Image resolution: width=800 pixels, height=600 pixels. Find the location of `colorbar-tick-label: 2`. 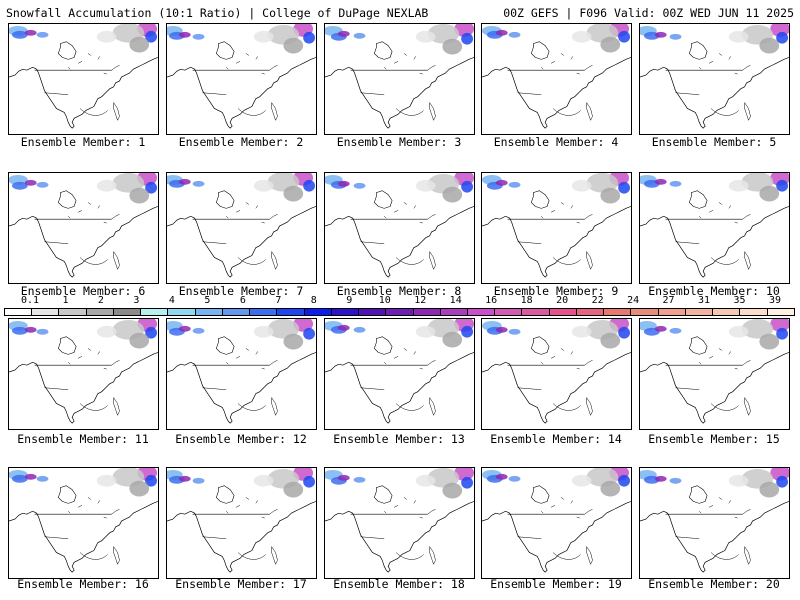

colorbar-tick-label: 2 is located at coordinates (100, 300).